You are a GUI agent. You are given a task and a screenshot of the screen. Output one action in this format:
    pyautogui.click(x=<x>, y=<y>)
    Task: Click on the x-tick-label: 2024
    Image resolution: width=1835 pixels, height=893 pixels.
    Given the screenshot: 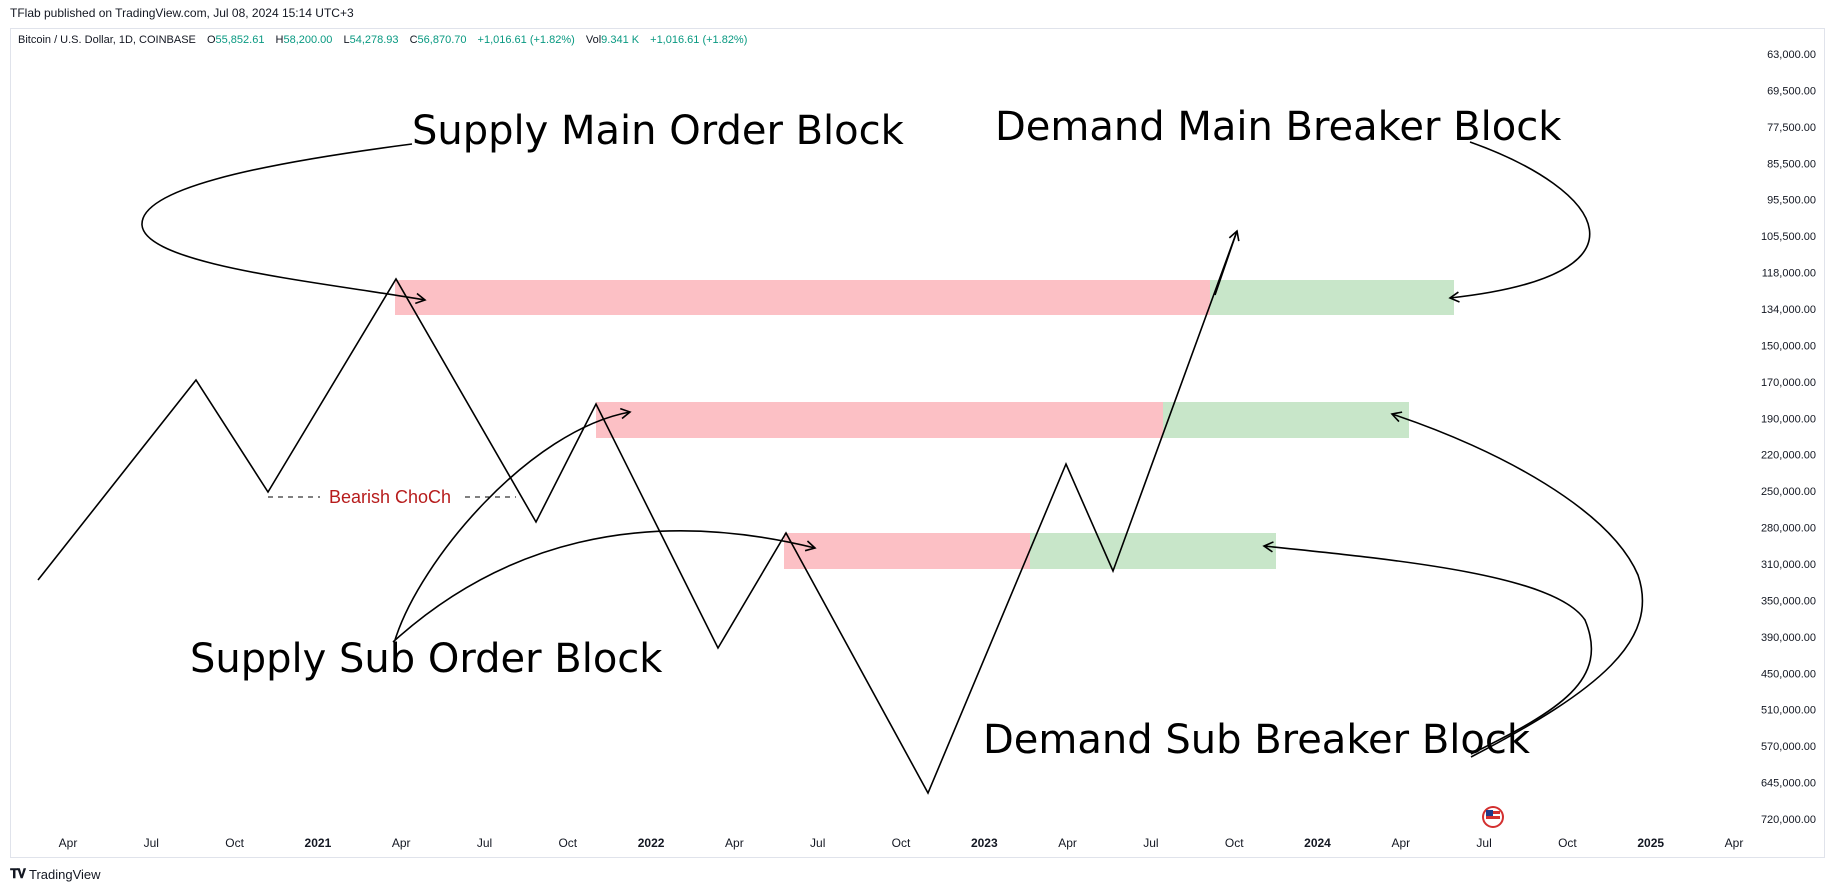 What is the action you would take?
    pyautogui.click(x=1317, y=843)
    